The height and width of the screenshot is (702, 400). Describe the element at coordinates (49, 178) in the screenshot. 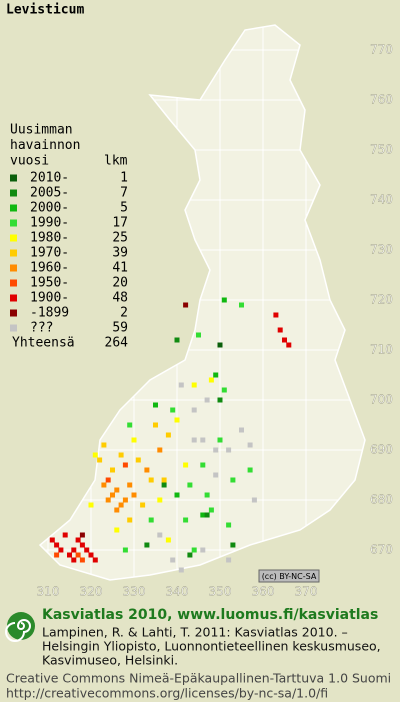

I see `legend-label: 2010-` at that location.